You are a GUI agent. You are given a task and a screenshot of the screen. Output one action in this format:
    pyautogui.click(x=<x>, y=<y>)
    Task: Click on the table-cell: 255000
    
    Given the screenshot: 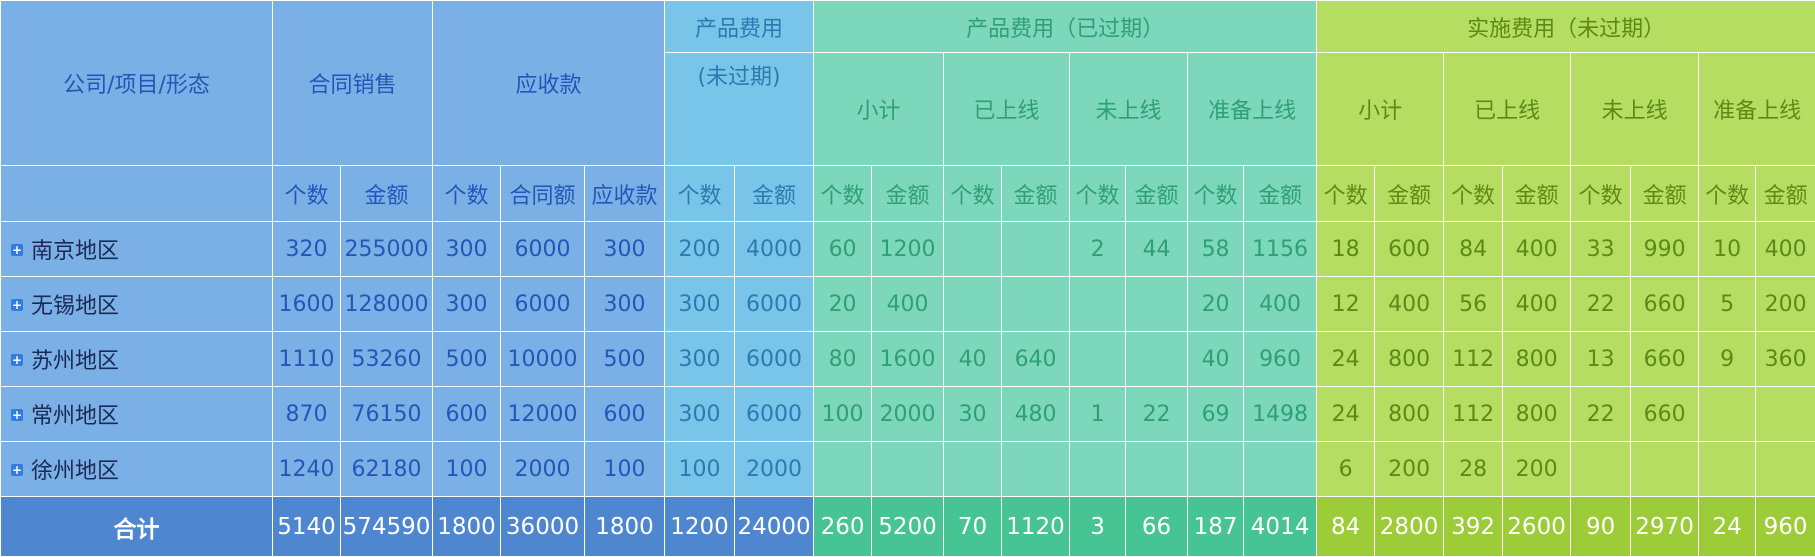 What is the action you would take?
    pyautogui.click(x=387, y=249)
    